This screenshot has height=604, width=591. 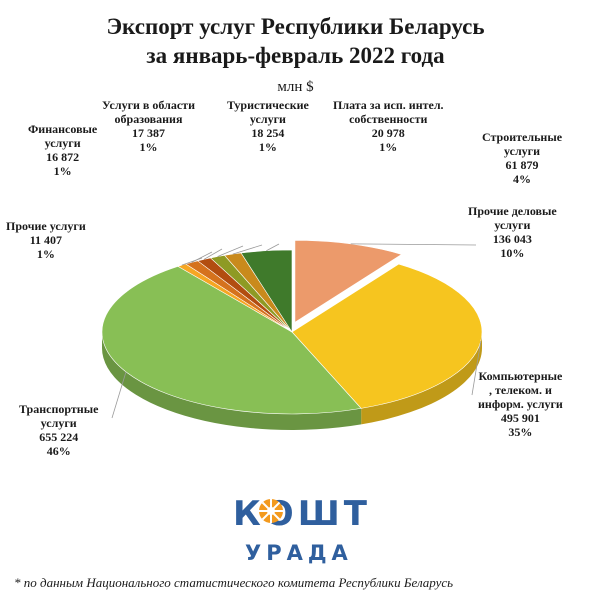 I want to click on slice-label-percent: 4%, so click(x=522, y=179).